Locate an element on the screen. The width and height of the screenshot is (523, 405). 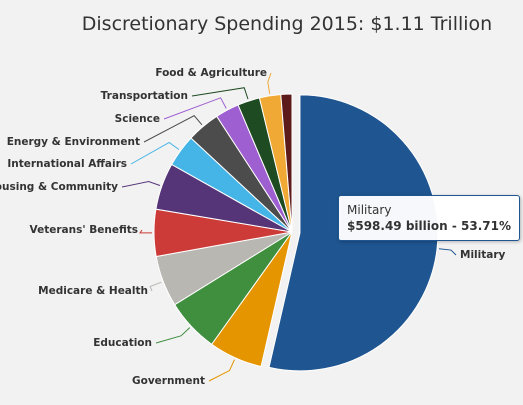
slice-label: Government is located at coordinates (168, 381).